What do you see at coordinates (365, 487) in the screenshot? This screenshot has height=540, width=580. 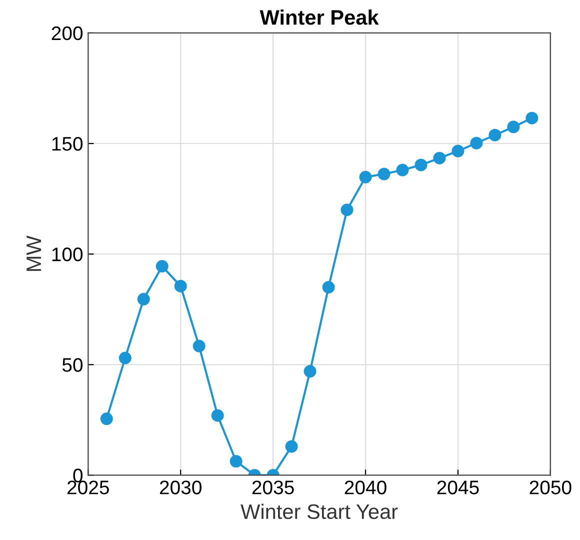 I see `x-tick-label: 2040` at bounding box center [365, 487].